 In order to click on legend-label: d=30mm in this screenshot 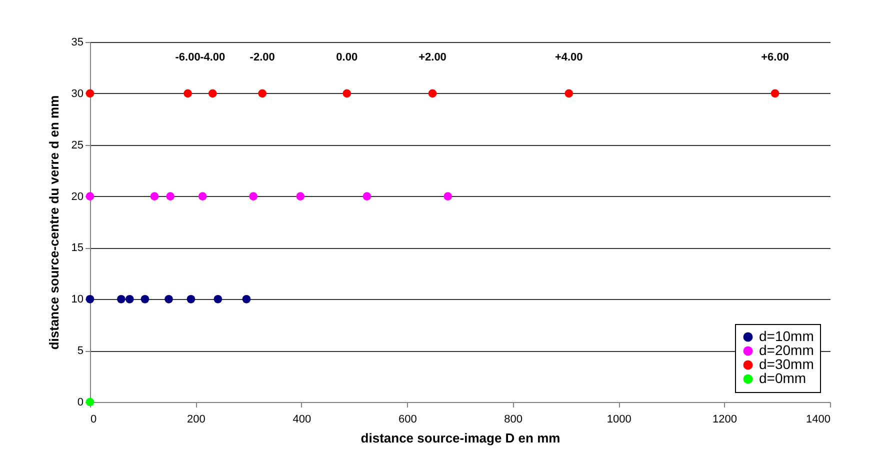, I will do `click(786, 364)`.